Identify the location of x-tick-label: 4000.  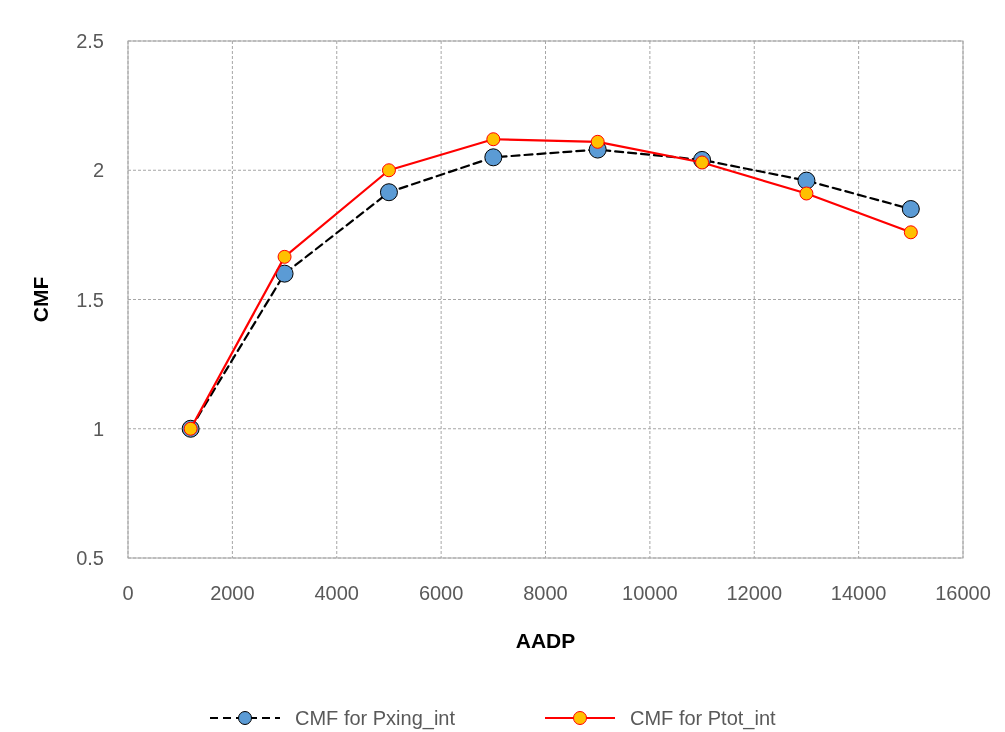
(336, 593).